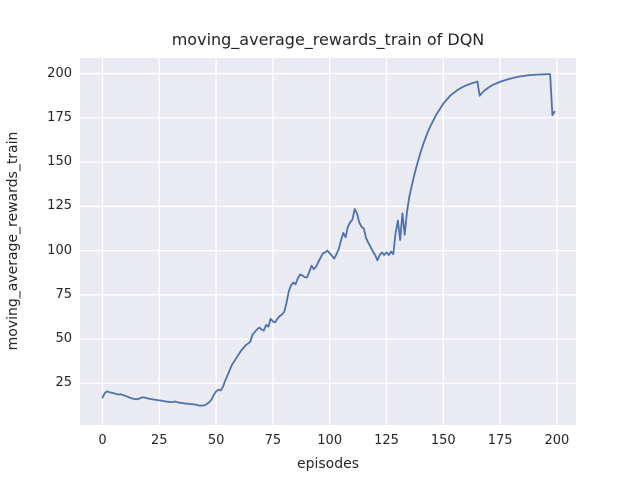 Image resolution: width=640 pixels, height=480 pixels. I want to click on x-tick-label: 150, so click(443, 440).